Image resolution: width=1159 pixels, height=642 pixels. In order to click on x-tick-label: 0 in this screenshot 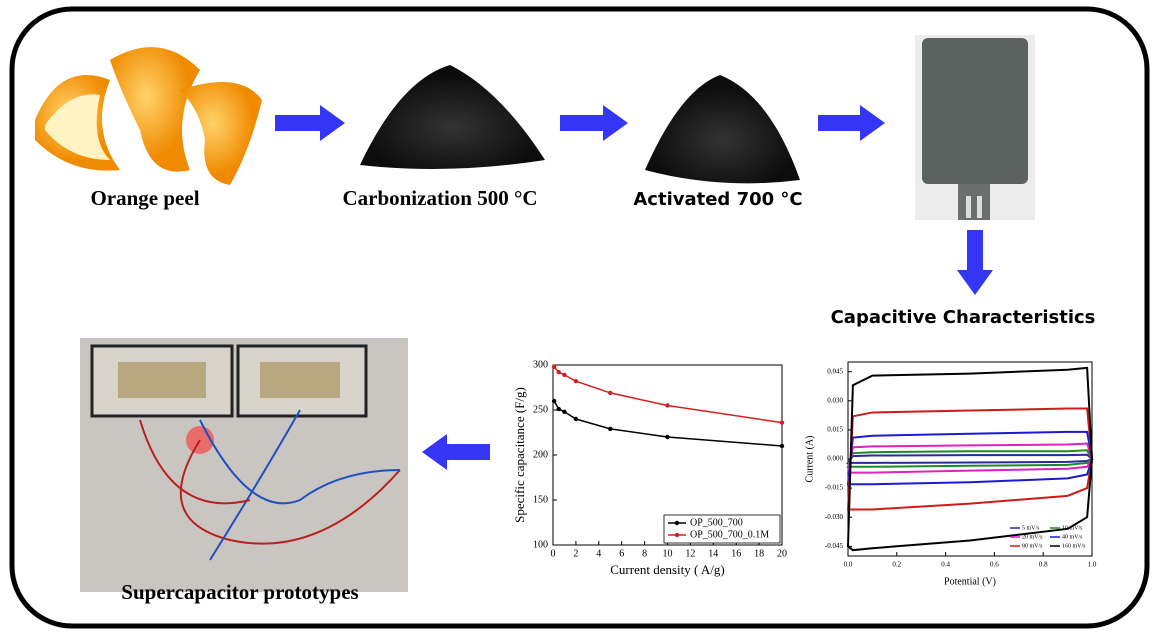, I will do `click(553, 553)`.